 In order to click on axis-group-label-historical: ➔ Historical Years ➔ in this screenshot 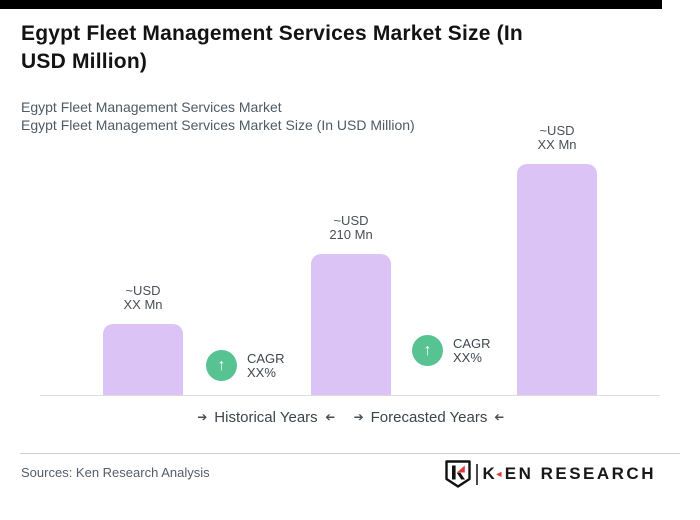, I will do `click(266, 417)`.